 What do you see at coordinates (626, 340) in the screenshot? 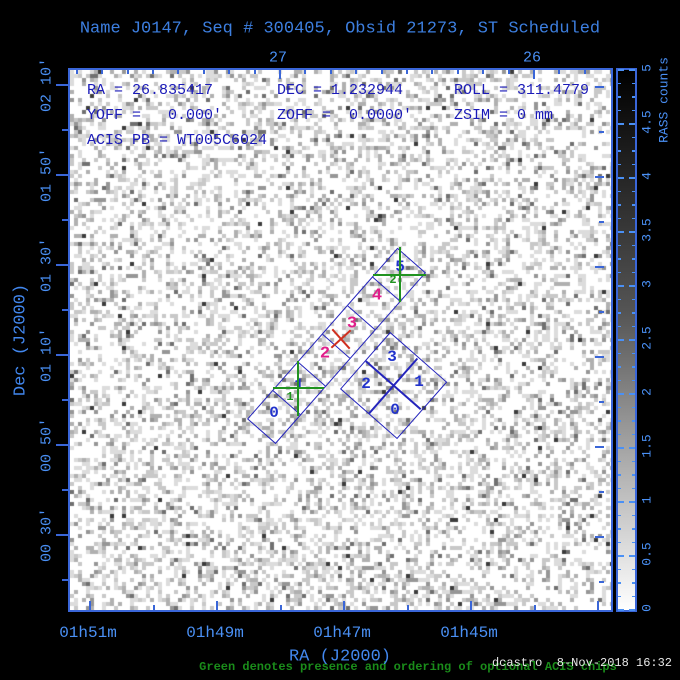
I see `colorbar` at bounding box center [626, 340].